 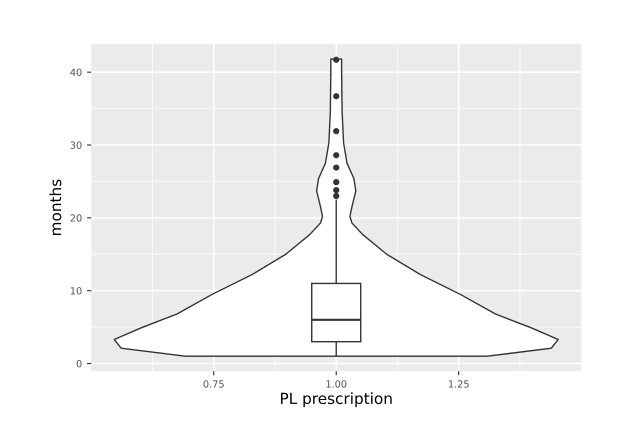 I want to click on x-tick-label: 0.75, so click(x=214, y=384).